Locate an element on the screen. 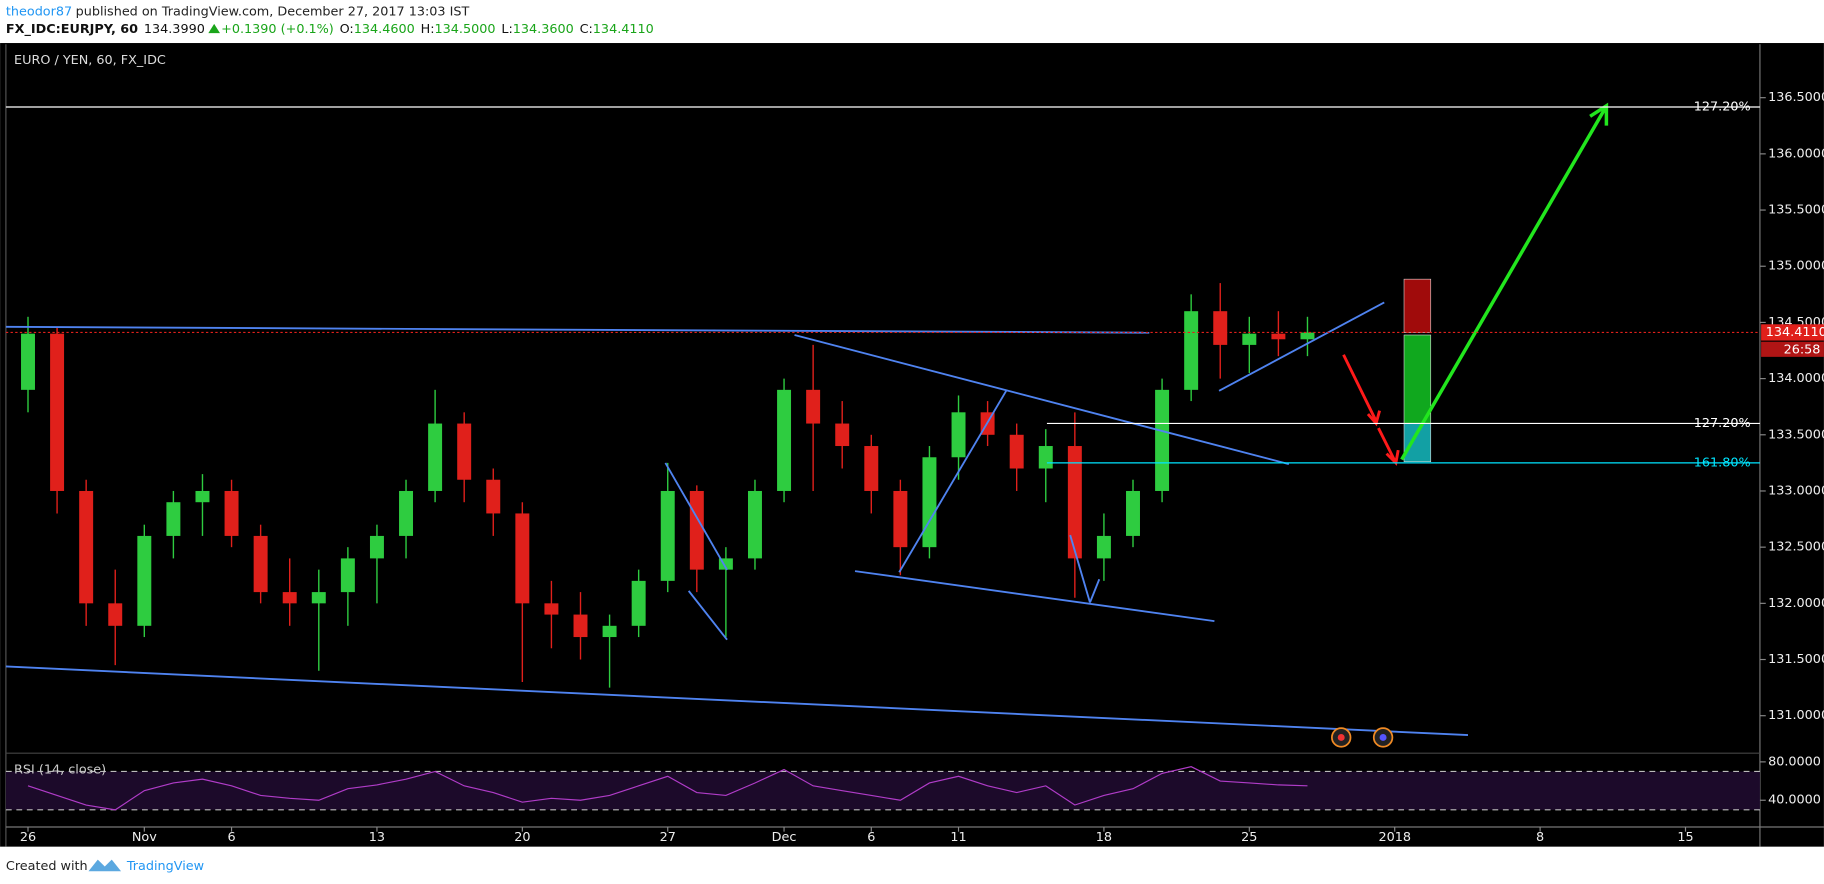 This screenshot has width=1824, height=884. x-tick-label: 8 is located at coordinates (1540, 837).